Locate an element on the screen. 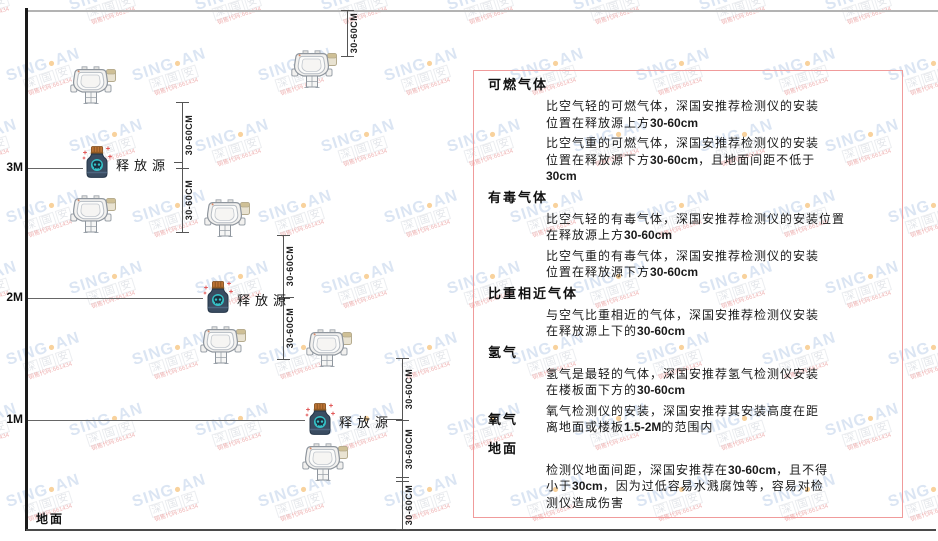  paragraph-line: 检测仪地面间距，深国安推荐在30-60cm，且不得 is located at coordinates (687, 469).